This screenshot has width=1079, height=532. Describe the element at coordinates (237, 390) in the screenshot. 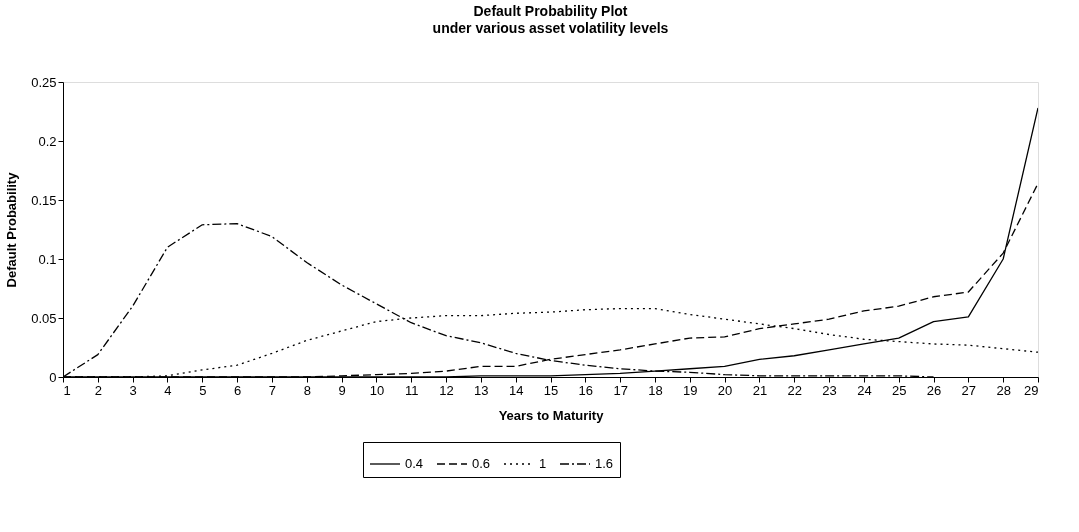

I see `x-tick-label: 6` at that location.